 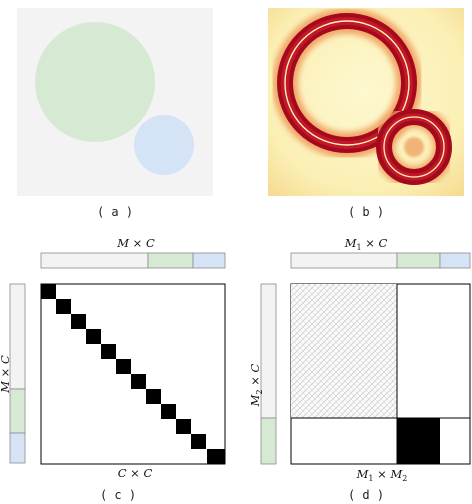 What do you see at coordinates (268, 351) in the screenshot?
I see `bar-d-left-gray` at bounding box center [268, 351].